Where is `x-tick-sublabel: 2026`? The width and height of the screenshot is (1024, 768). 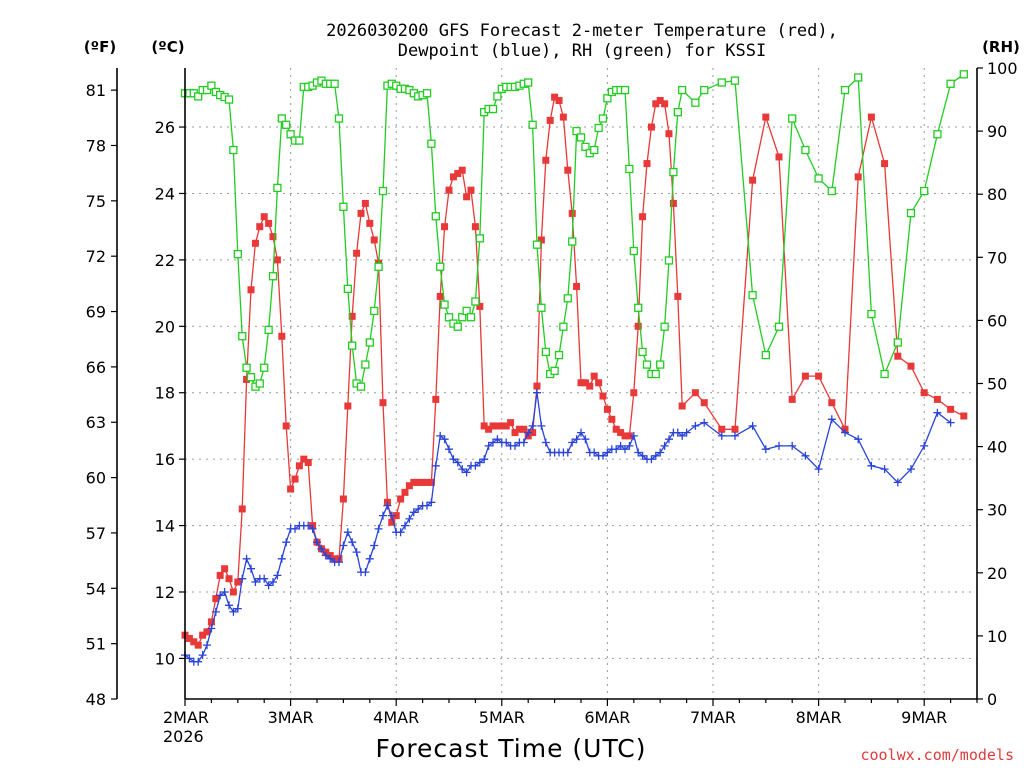
x-tick-sublabel: 2026 is located at coordinates (183, 736).